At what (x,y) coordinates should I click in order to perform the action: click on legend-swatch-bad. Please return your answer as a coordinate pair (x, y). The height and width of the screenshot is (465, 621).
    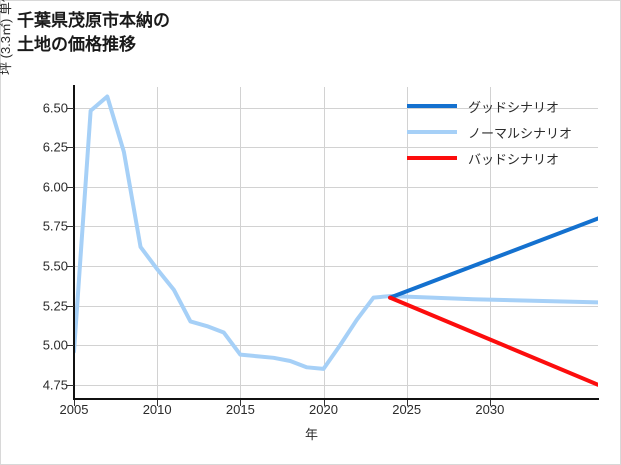
    Looking at the image, I should click on (432, 158).